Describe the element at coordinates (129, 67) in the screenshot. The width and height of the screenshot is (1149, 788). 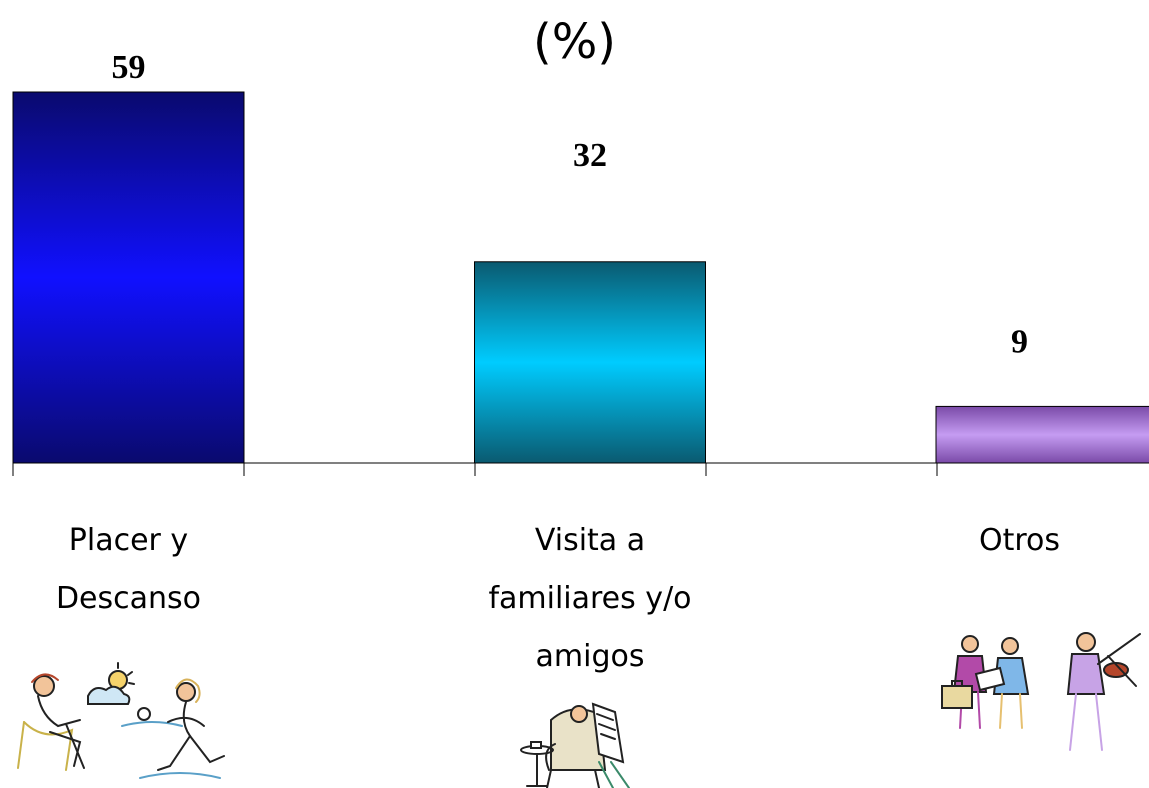
I see `value-label-1: 59` at that location.